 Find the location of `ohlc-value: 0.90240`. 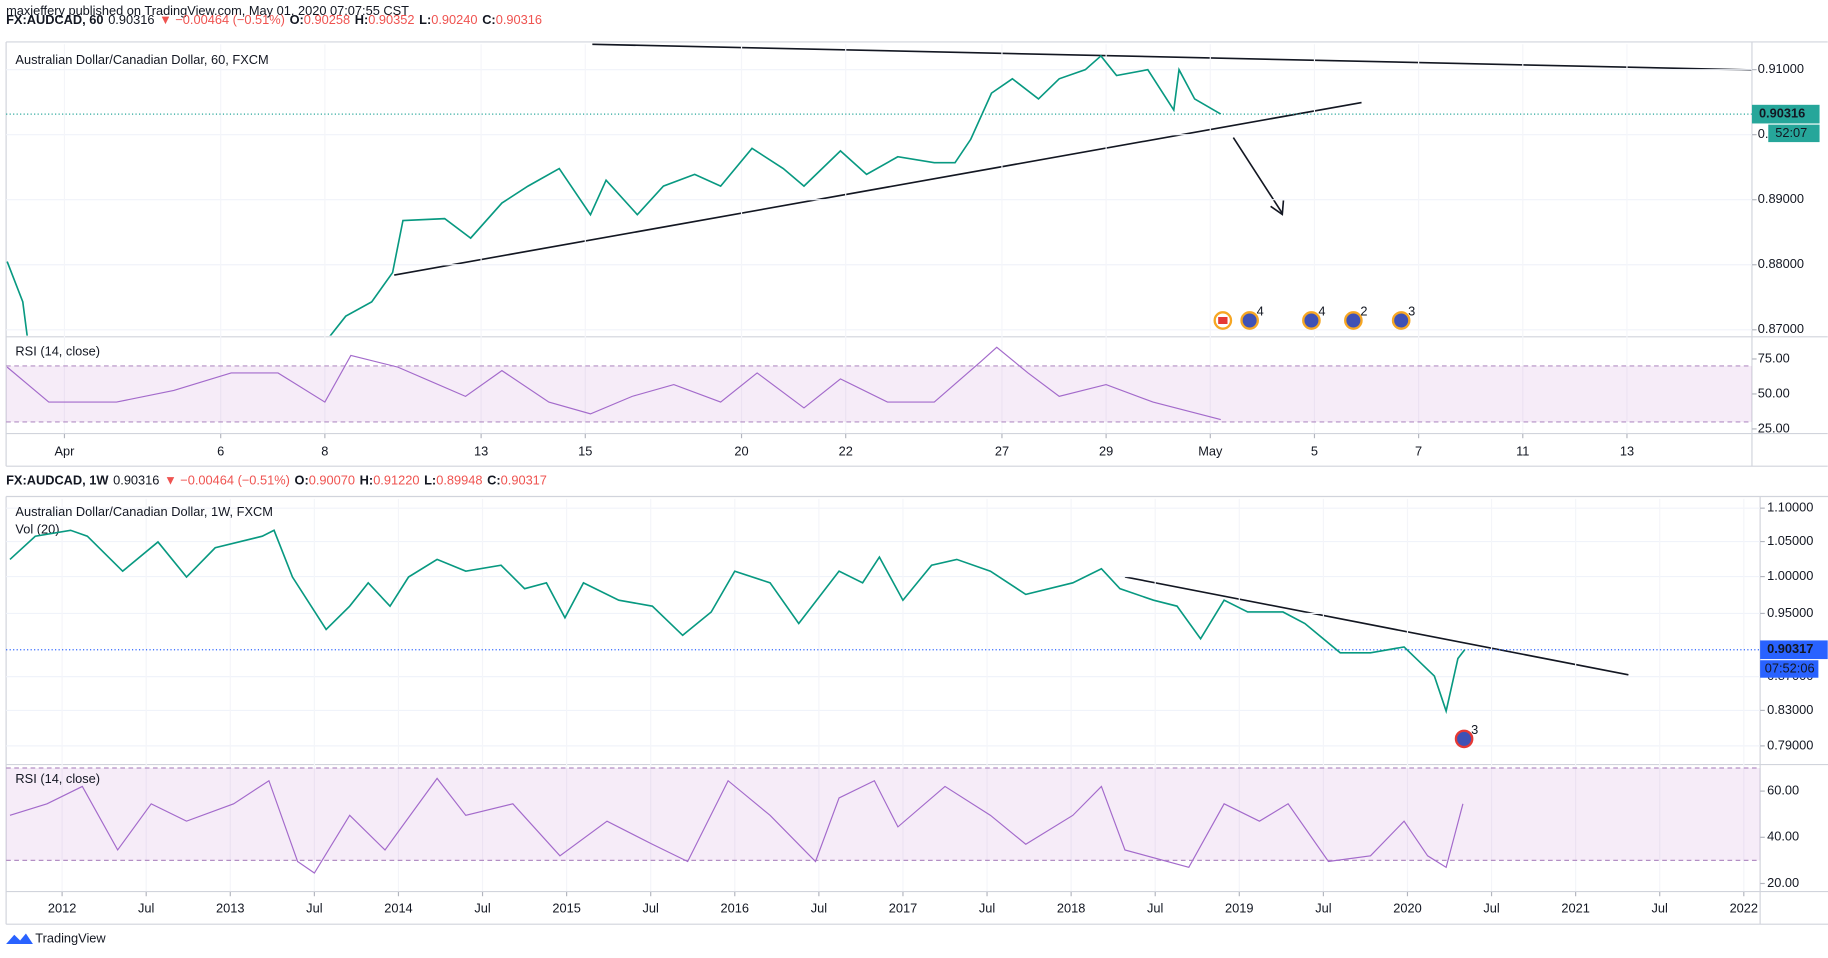

ohlc-value: 0.90240 is located at coordinates (454, 19).